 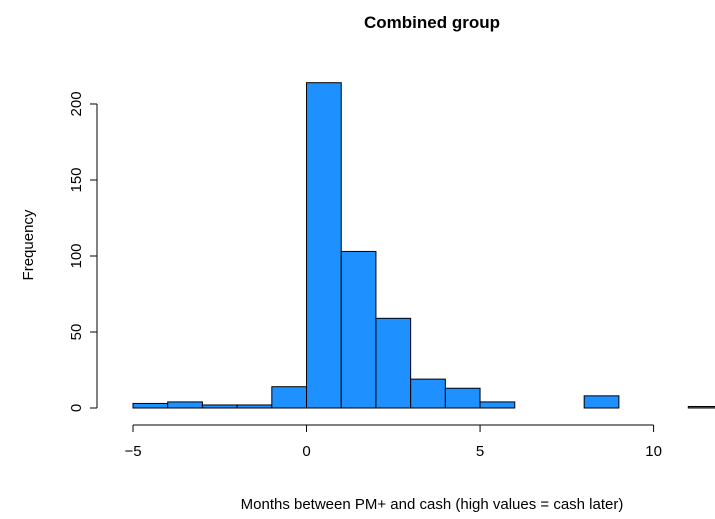 What do you see at coordinates (76, 408) in the screenshot?
I see `y-tick-label: 0` at bounding box center [76, 408].